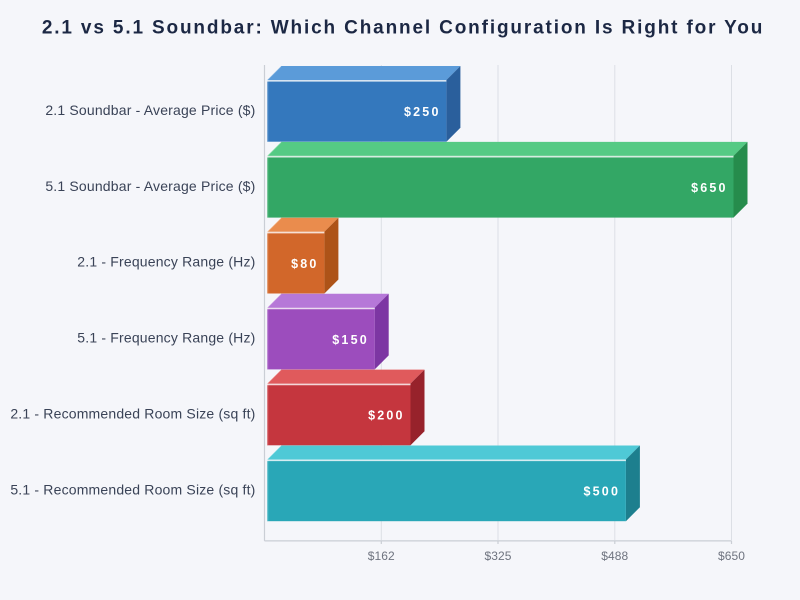 Image resolution: width=800 pixels, height=600 pixels. Describe the element at coordinates (132, 413) in the screenshot. I see `svg-text:2.1 - Recommended Room Size (s: 2.1 - Recommended Room Size (sq ft)` at that location.